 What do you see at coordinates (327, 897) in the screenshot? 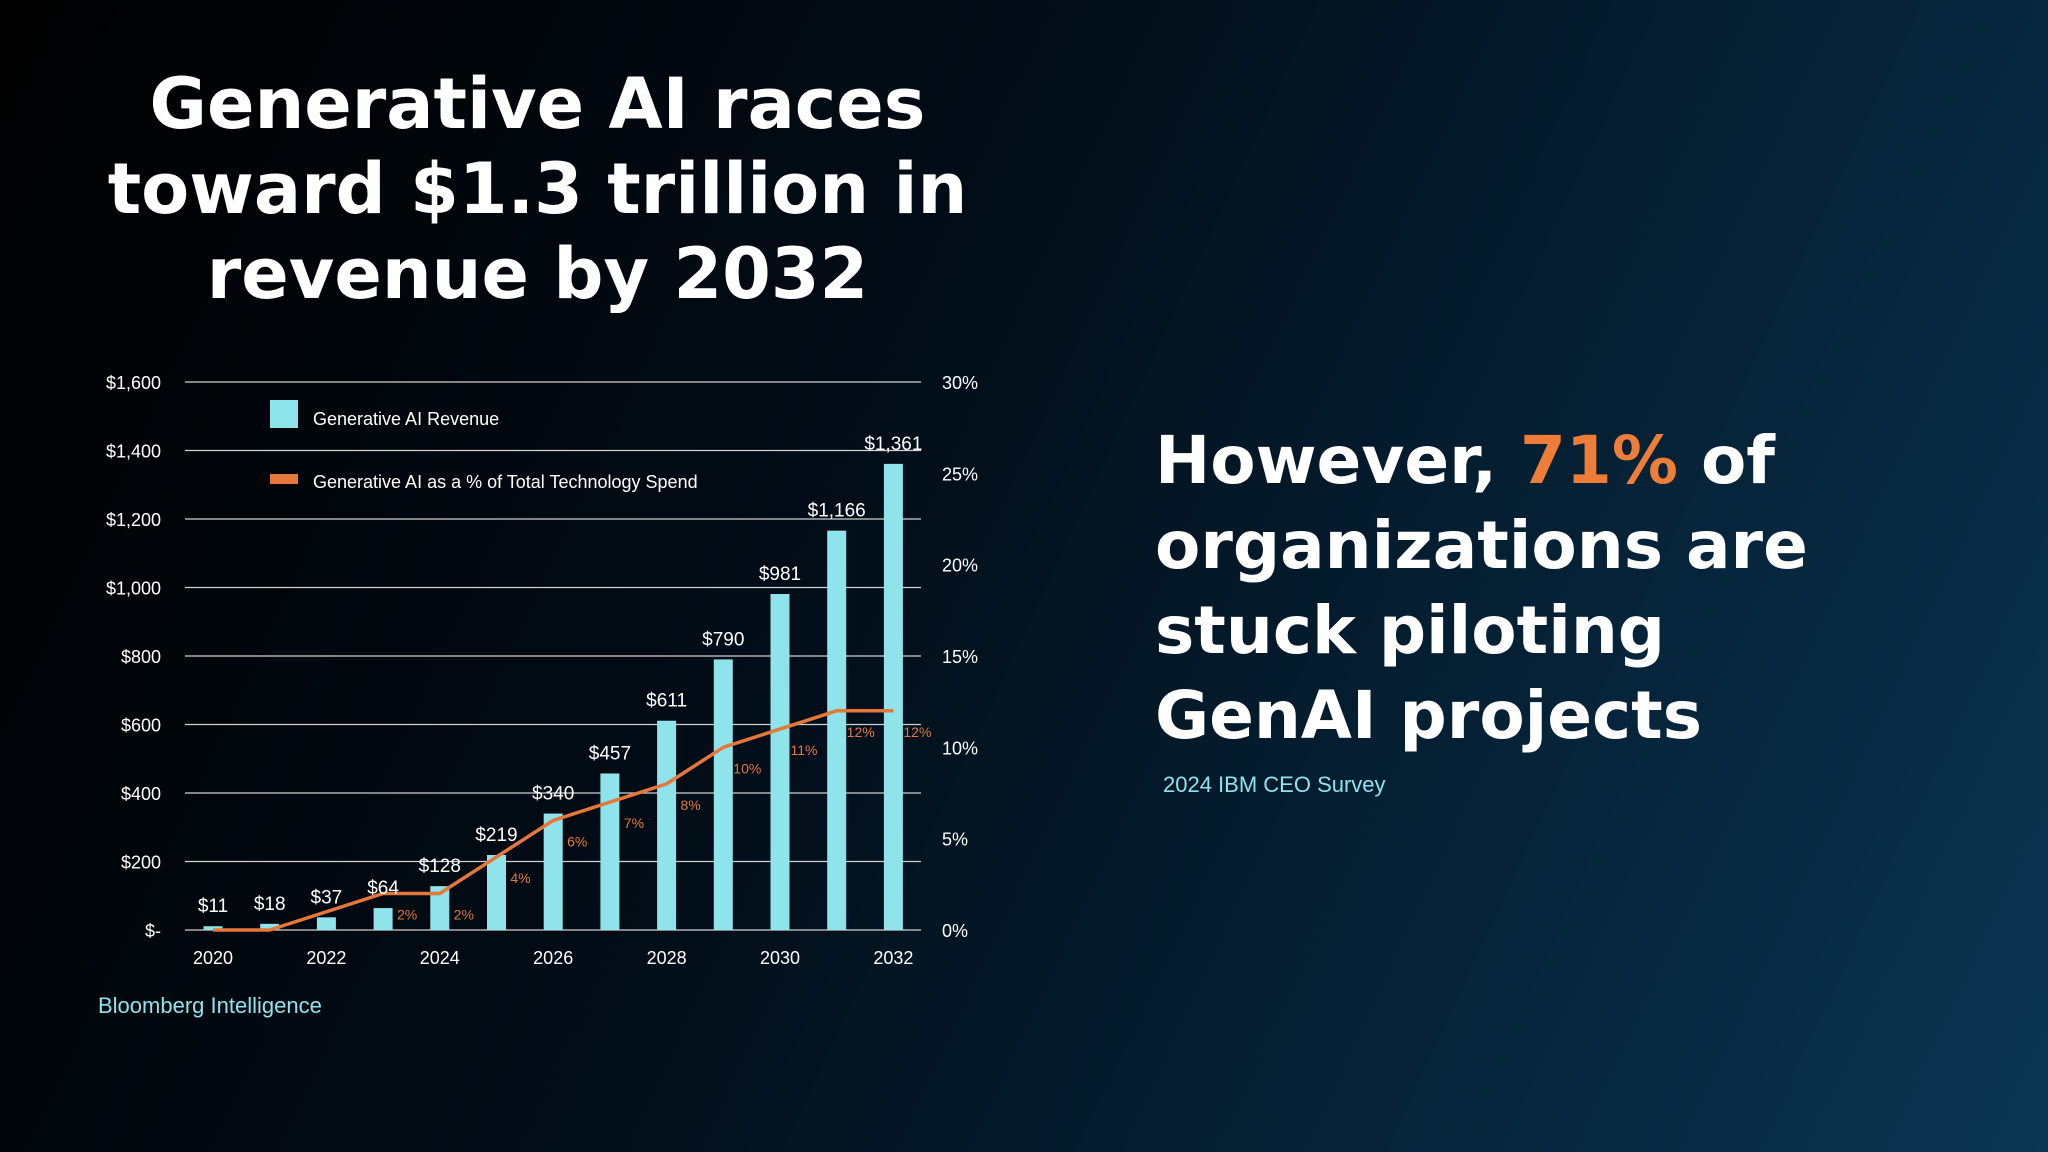
I see `bar-value-label: $37` at bounding box center [327, 897].